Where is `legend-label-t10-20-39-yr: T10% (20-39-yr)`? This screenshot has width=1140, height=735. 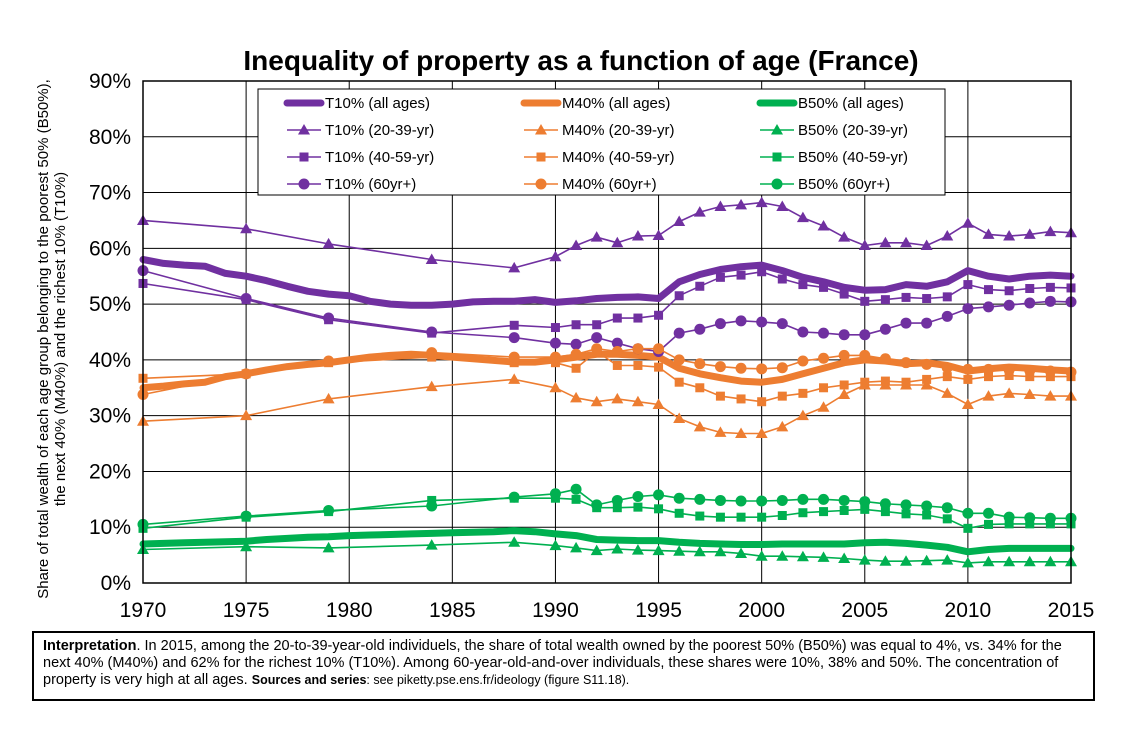
legend-label-t10-20-39-yr: T10% (20-39-yr) is located at coordinates (379, 130).